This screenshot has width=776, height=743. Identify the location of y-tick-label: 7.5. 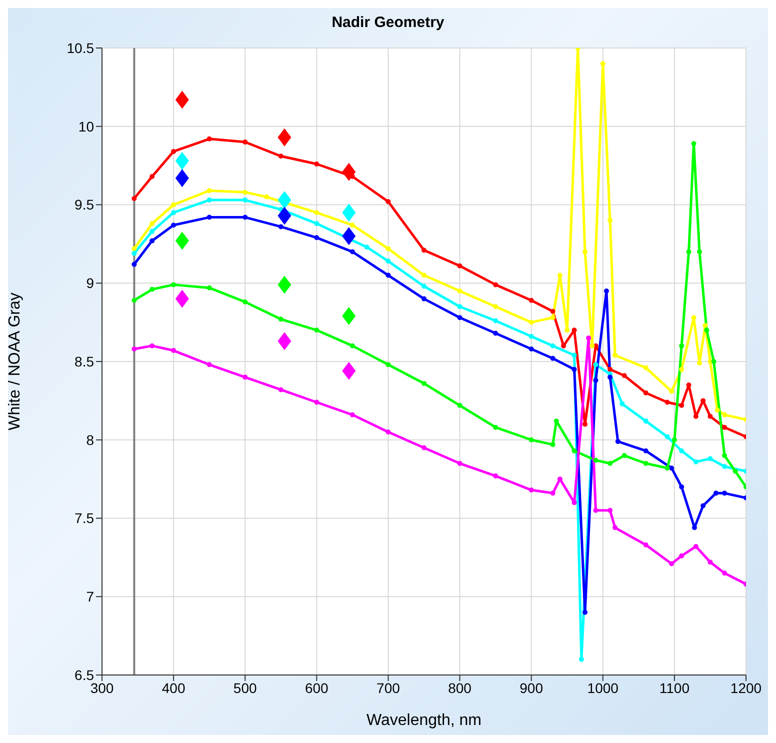
(84, 518).